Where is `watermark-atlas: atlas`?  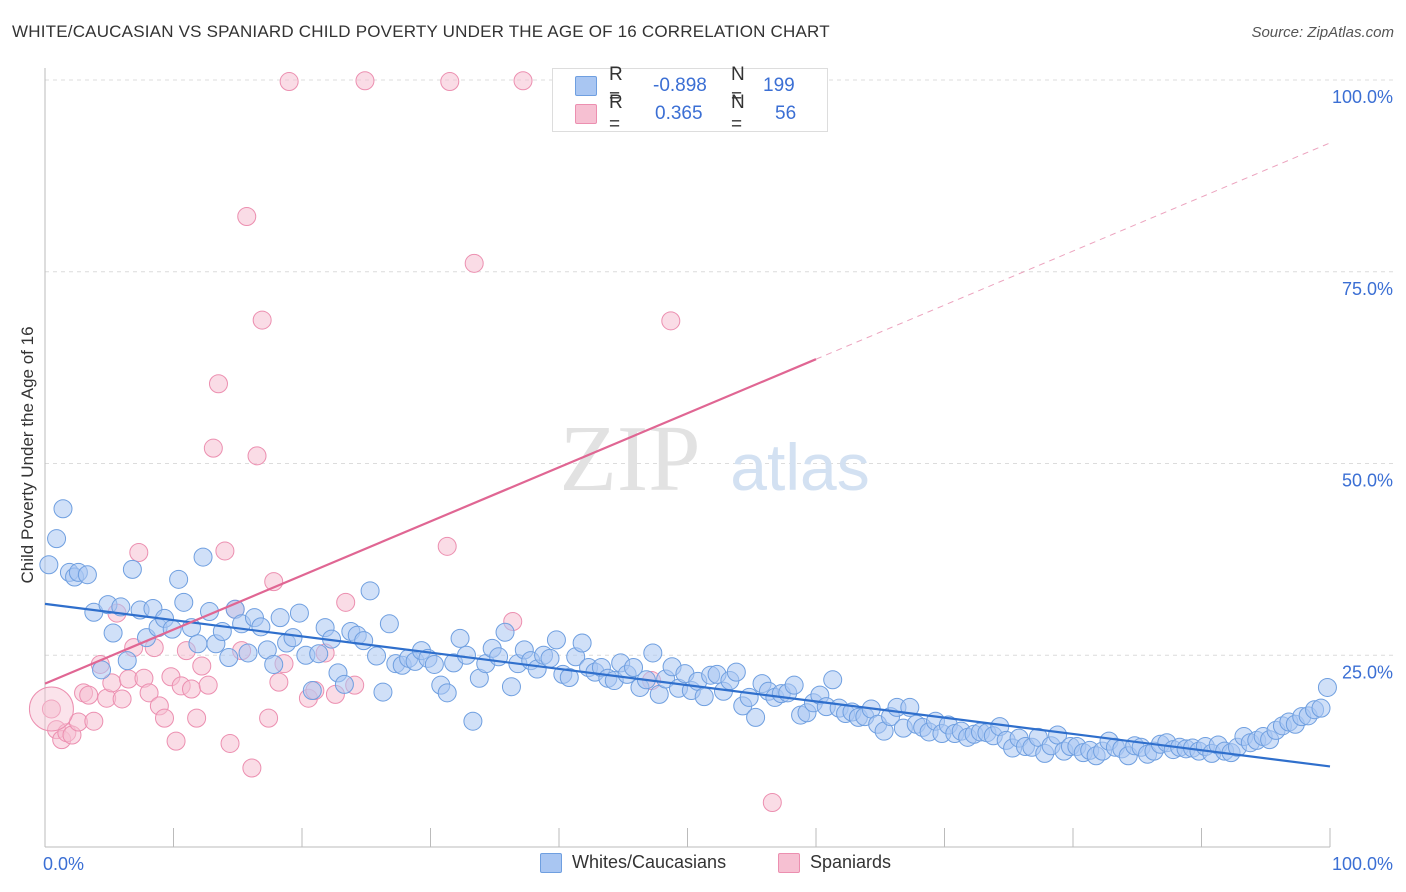 watermark-atlas: atlas is located at coordinates (799, 467).